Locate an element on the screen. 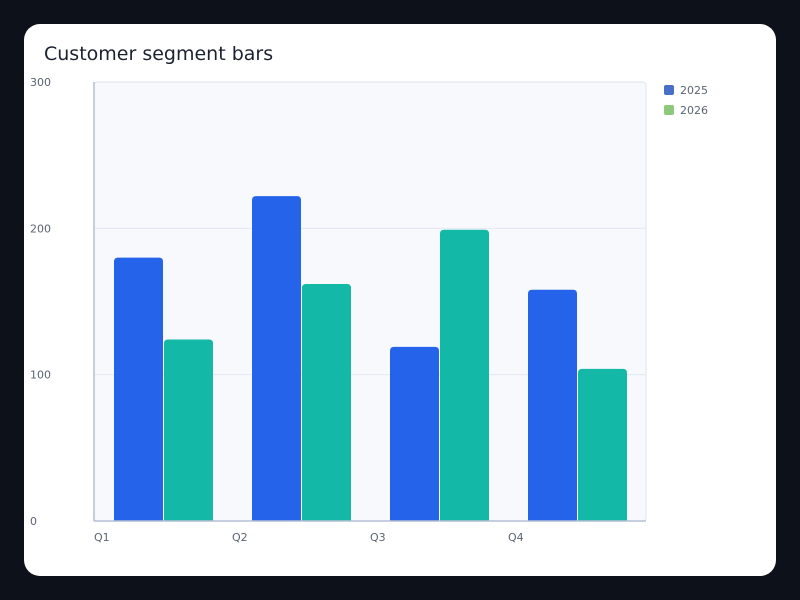  bar-2025-Q4 is located at coordinates (552, 405).